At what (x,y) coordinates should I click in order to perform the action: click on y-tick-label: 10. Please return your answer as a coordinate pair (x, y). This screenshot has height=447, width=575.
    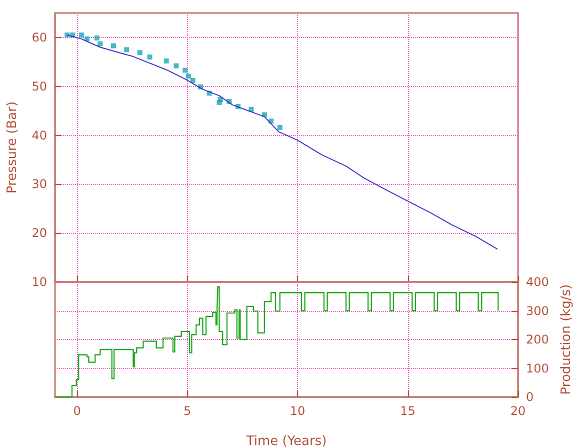
    Looking at the image, I should click on (39, 282).